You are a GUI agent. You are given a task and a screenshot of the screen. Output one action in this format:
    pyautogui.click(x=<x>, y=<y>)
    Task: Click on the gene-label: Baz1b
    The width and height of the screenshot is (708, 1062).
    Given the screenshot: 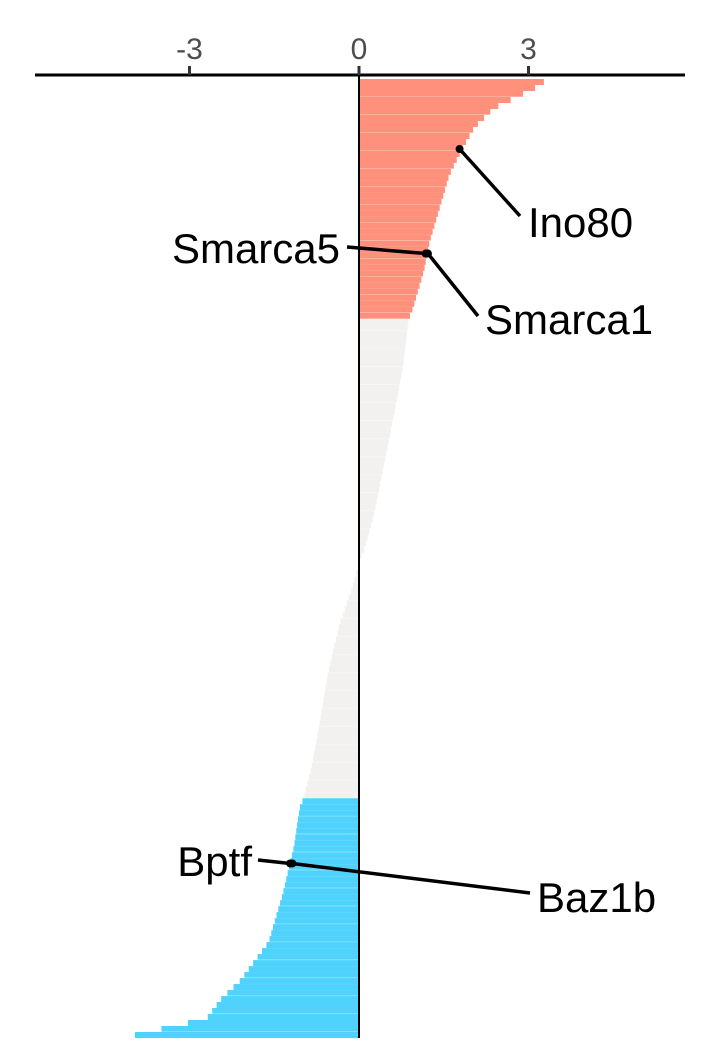 What is the action you would take?
    pyautogui.click(x=596, y=897)
    